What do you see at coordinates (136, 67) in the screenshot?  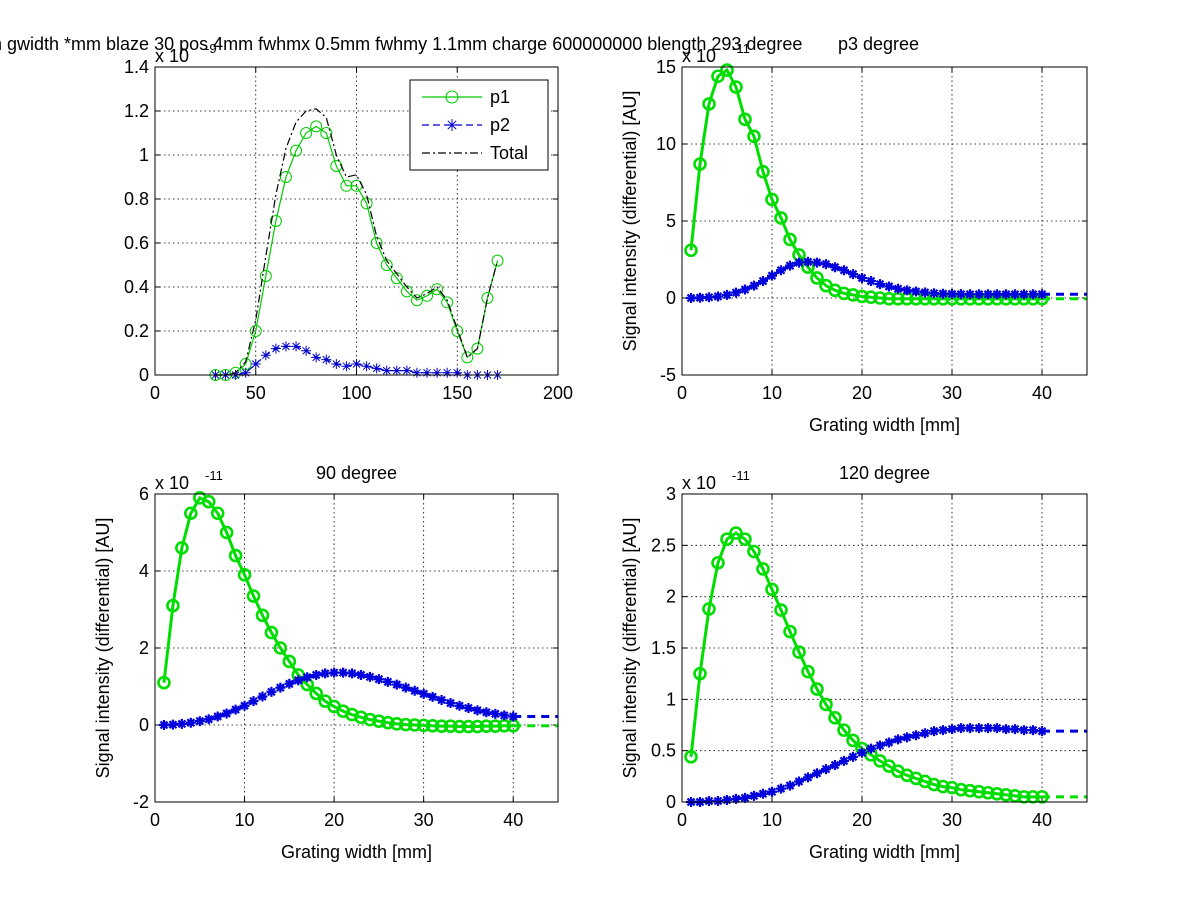 I see `y-tick-label: 1.4` at bounding box center [136, 67].